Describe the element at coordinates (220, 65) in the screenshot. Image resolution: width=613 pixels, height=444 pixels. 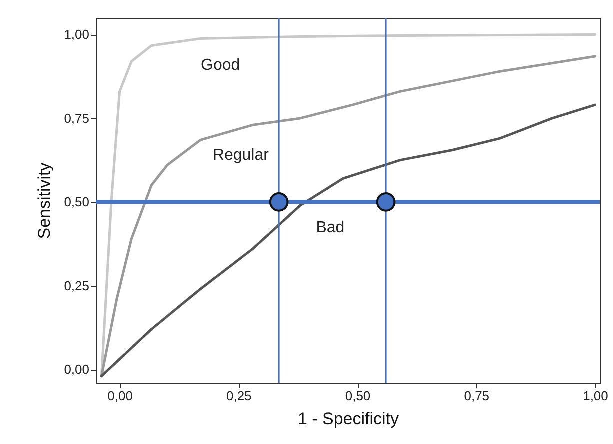
I see `series-label: Good` at that location.